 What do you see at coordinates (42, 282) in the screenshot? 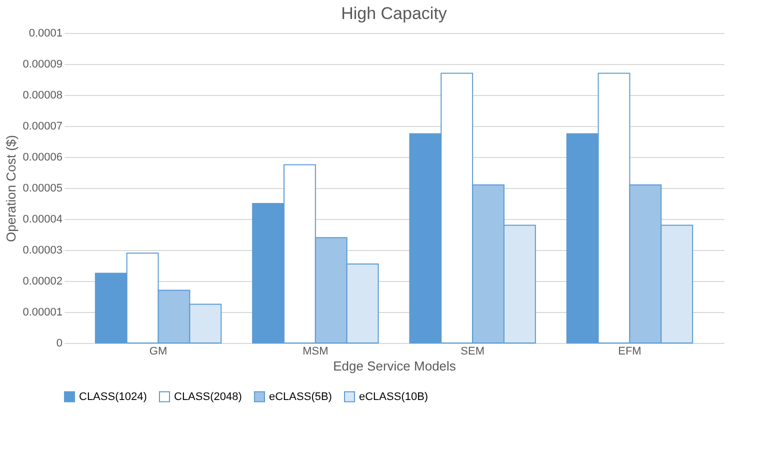
I see `y-tick-label: 0.00002` at bounding box center [42, 282].